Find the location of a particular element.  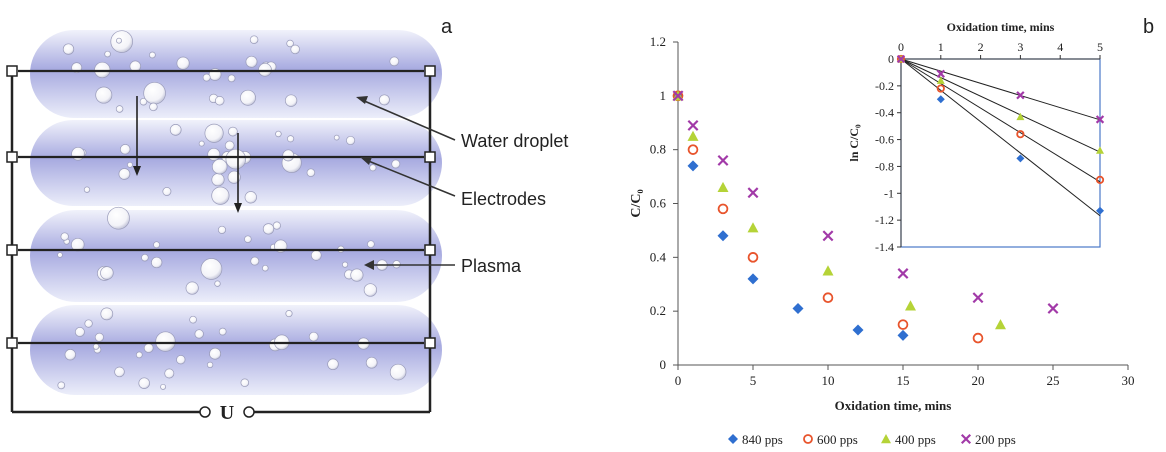

legend-entry: 400 pps is located at coordinates (908, 439).